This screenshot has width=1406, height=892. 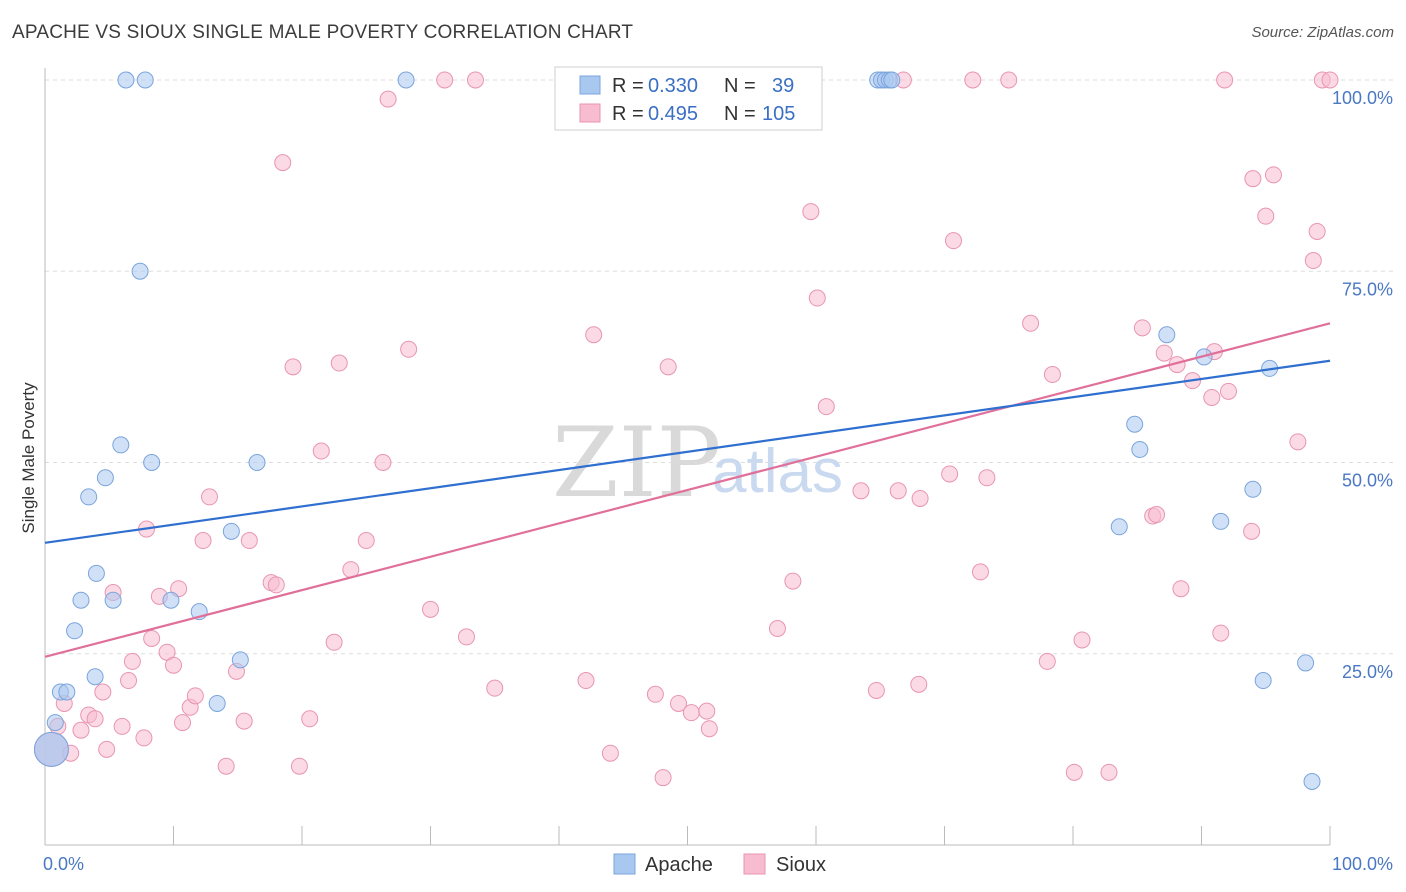 What do you see at coordinates (673, 86) in the screenshot?
I see `stats-apache-r-value: 0.330` at bounding box center [673, 86].